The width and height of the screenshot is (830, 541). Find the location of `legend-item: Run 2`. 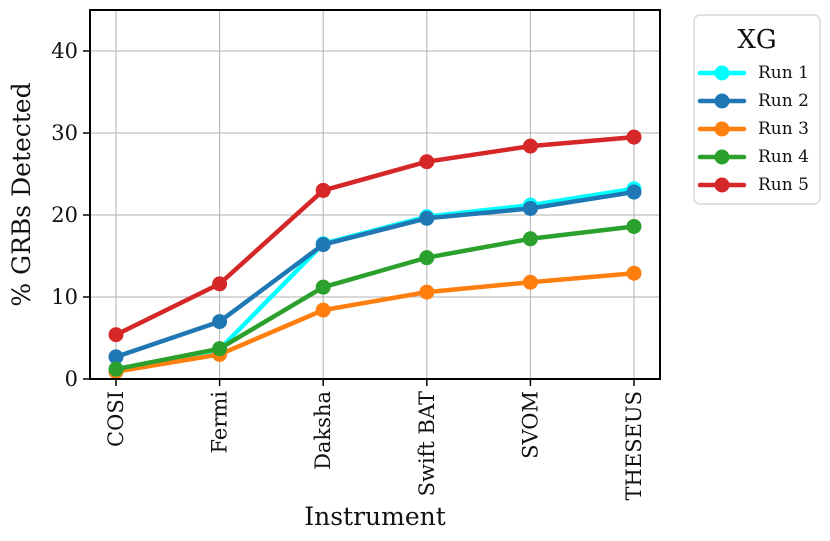

legend-item: Run 2 is located at coordinates (753, 101).